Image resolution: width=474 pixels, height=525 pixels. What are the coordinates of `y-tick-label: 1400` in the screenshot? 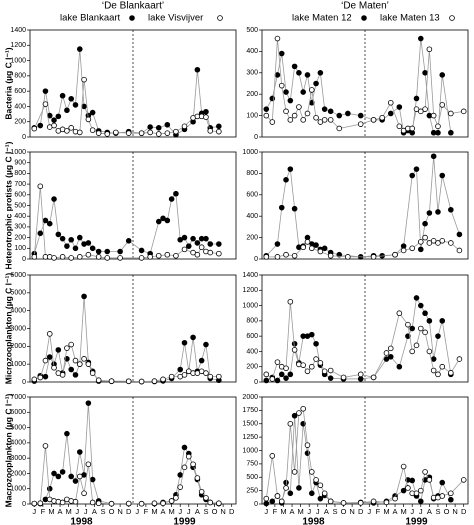 It's located at (250, 275).